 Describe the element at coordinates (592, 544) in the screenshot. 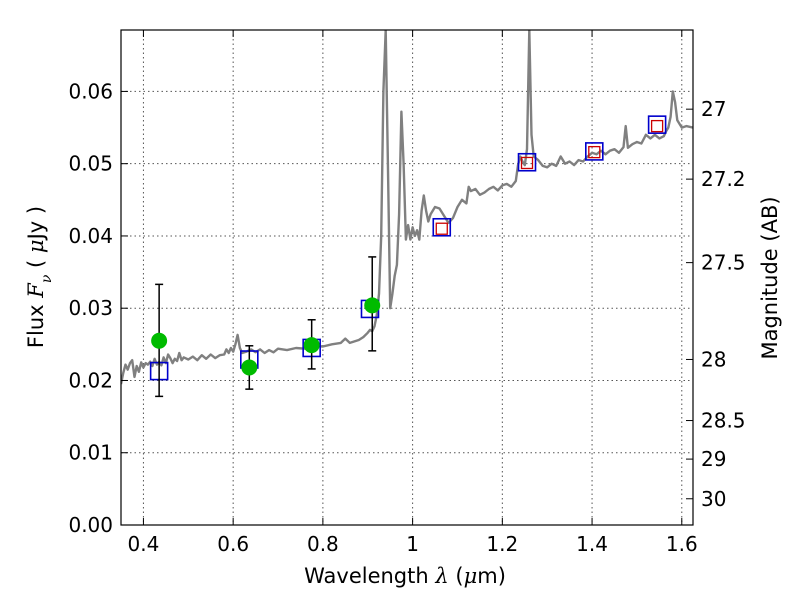

I see `x-tick-label: 1.4` at that location.